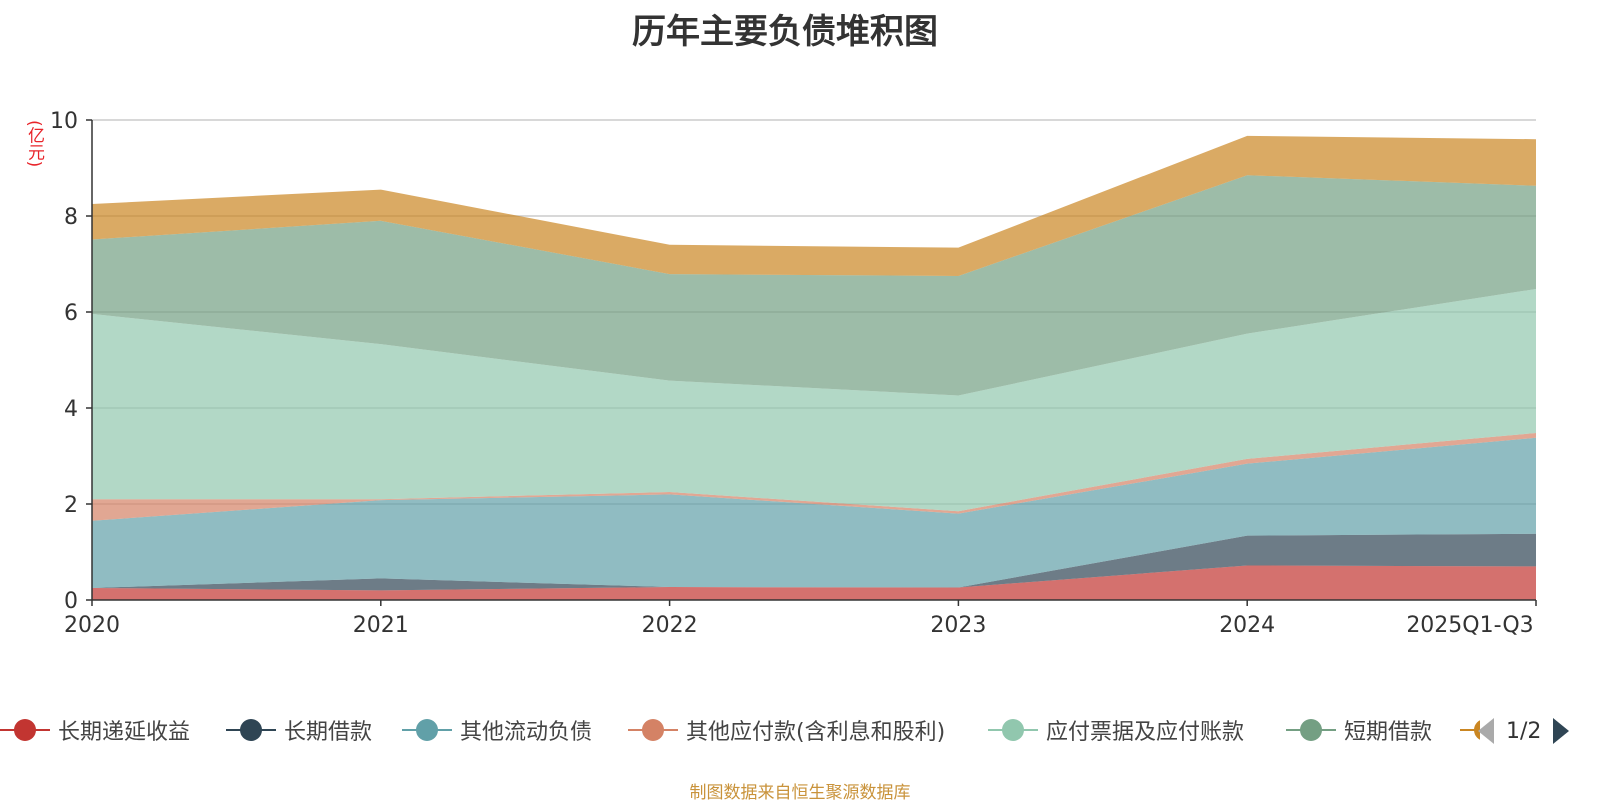 This screenshot has width=1600, height=803. Describe the element at coordinates (328, 732) in the screenshot. I see `legend-label: 长期借款` at that location.